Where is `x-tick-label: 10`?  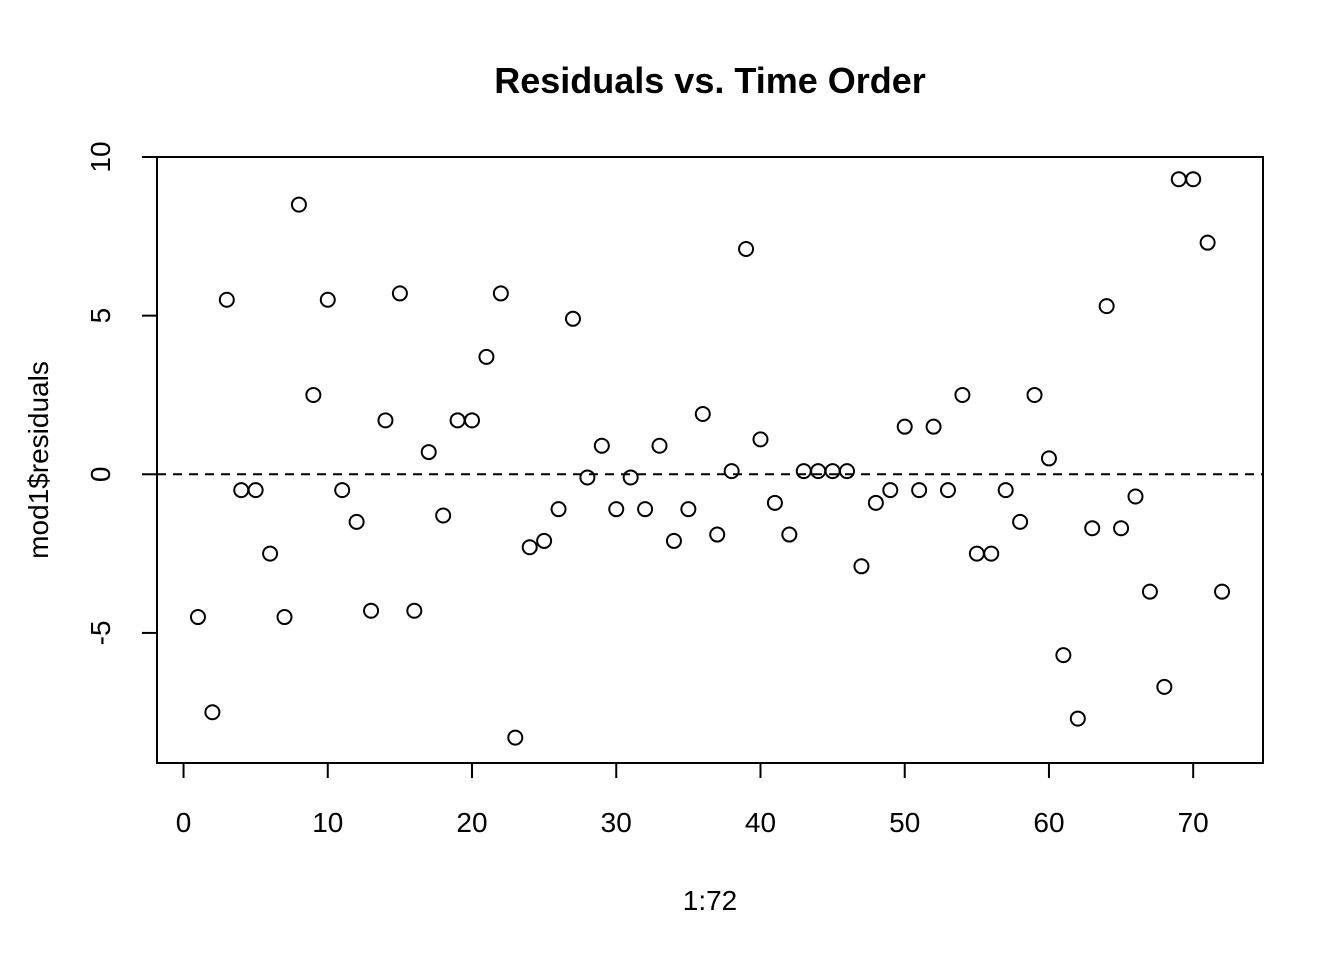
x-tick-label: 10 is located at coordinates (327, 822).